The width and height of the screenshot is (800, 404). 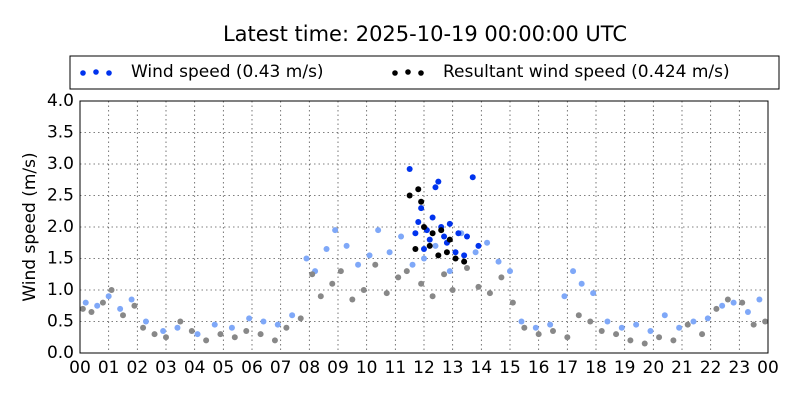 What do you see at coordinates (740, 368) in the screenshot?
I see `x-tick-label: 23` at bounding box center [740, 368].